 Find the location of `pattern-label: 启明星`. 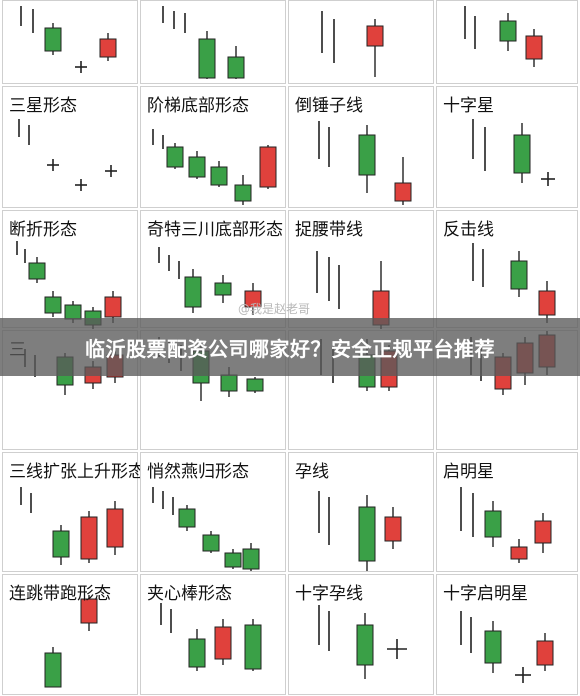

pattern-label: 启明星 is located at coordinates (468, 472).